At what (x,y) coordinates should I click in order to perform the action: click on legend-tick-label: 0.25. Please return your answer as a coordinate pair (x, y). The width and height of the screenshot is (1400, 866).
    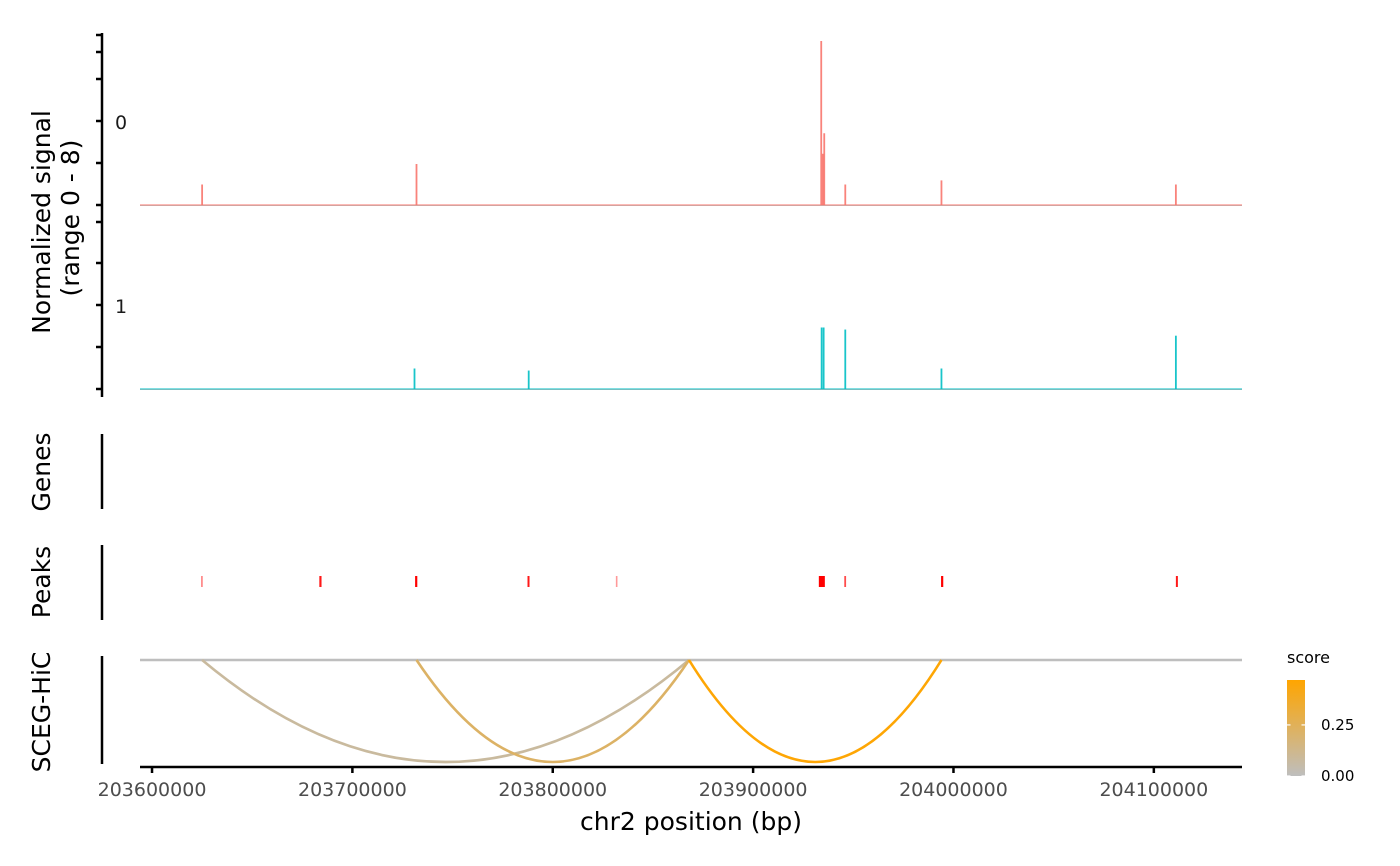
    Looking at the image, I should click on (1337, 725).